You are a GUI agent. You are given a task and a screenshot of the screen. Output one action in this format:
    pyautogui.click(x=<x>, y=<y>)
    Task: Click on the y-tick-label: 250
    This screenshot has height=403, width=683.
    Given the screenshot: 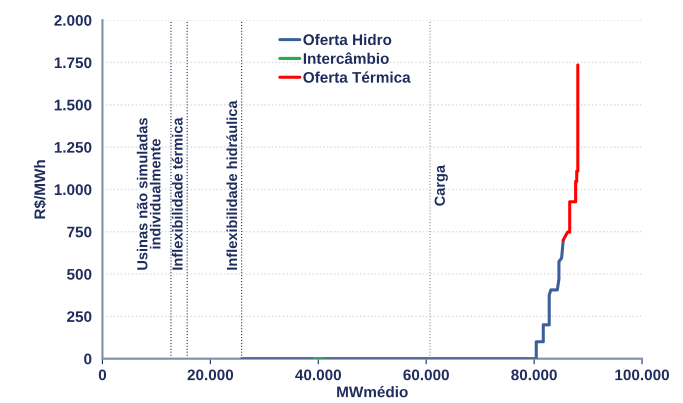 What is the action you would take?
    pyautogui.click(x=79, y=316)
    